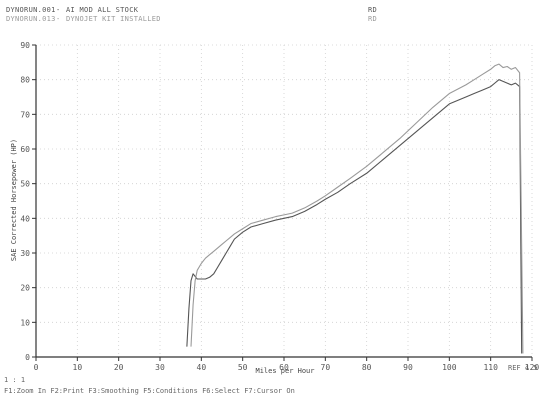 The image size is (540, 404). What do you see at coordinates (202, 367) in the screenshot?
I see `x-tick-label: 40` at bounding box center [202, 367].